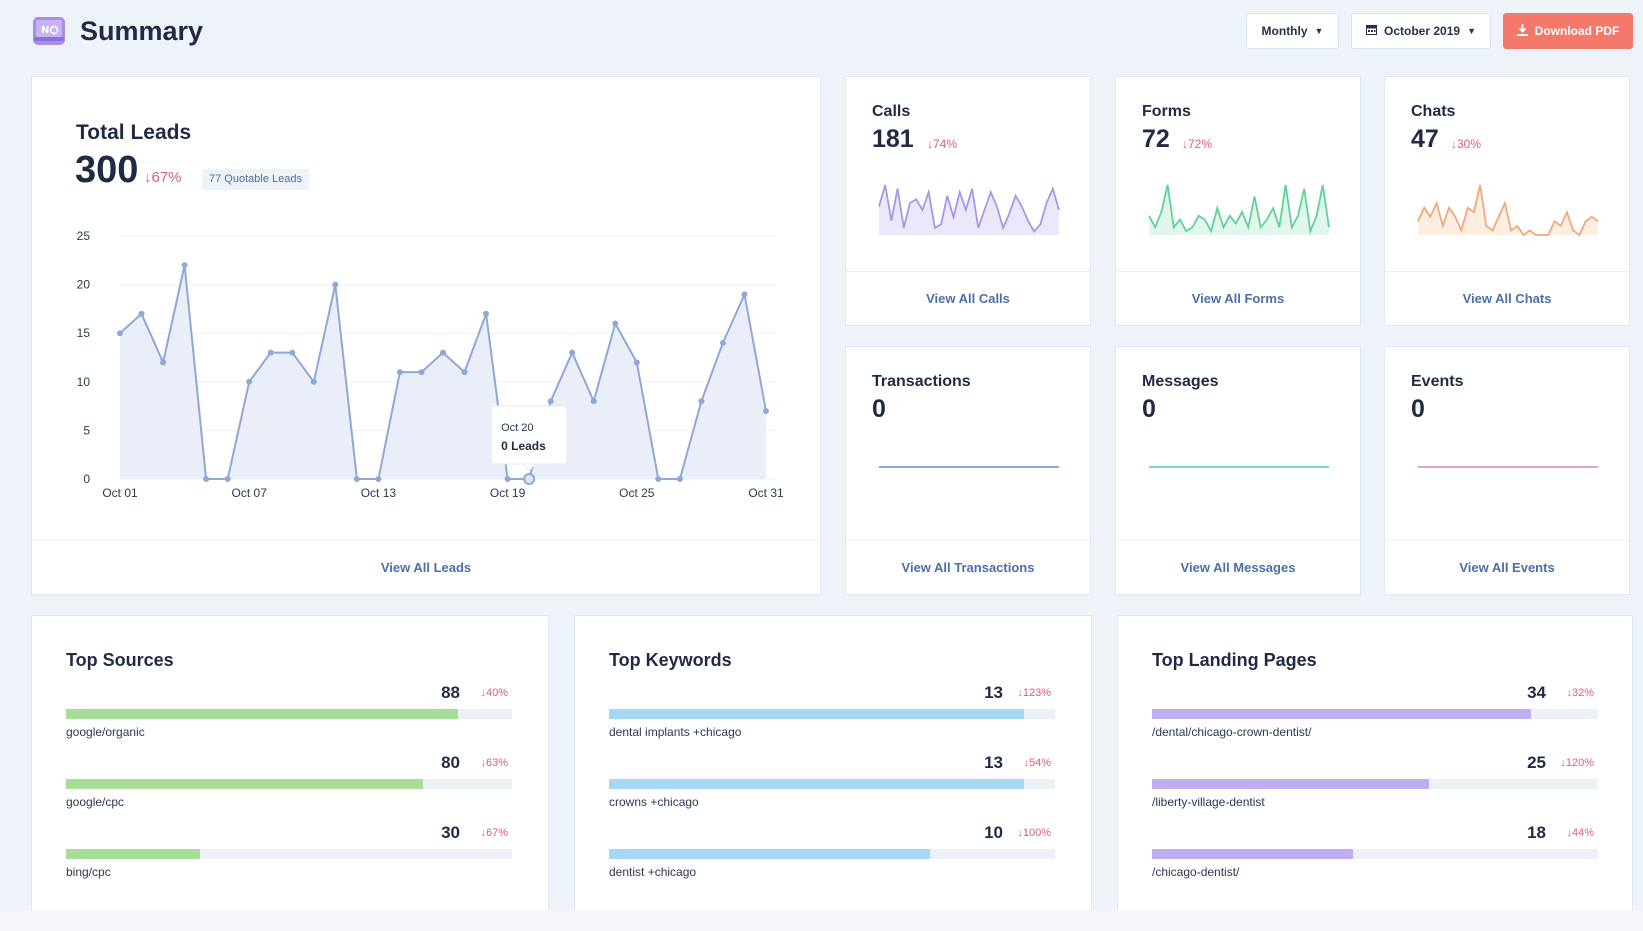  Describe the element at coordinates (105, 732) in the screenshot. I see `item-label: google/organic` at that location.